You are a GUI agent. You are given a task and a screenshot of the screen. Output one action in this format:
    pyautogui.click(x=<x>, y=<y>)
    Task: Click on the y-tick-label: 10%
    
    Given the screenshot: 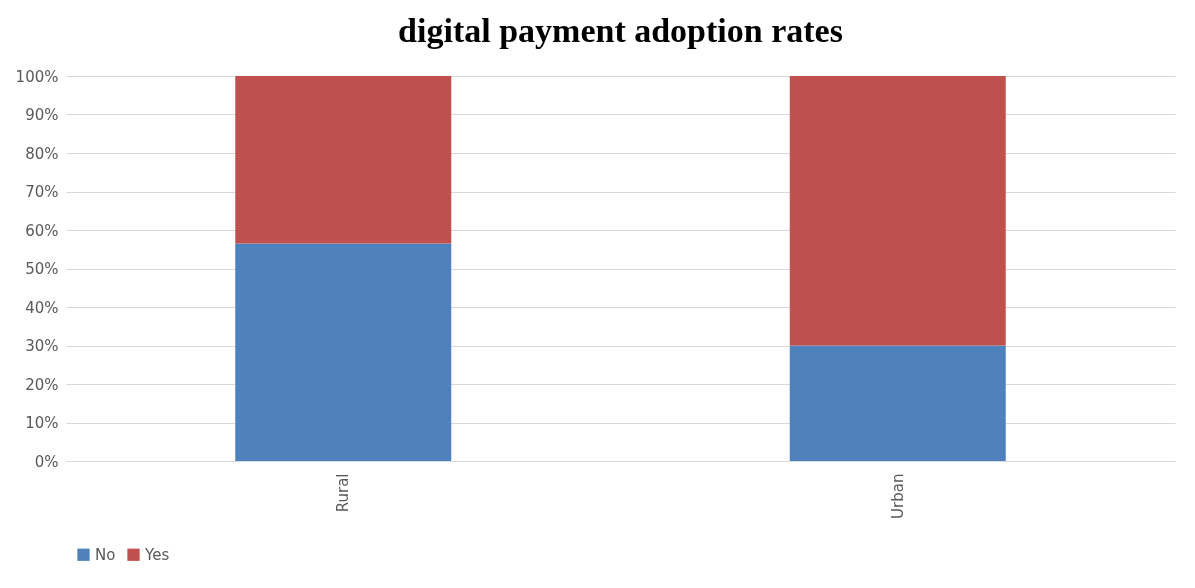 What is the action you would take?
    pyautogui.click(x=42, y=423)
    